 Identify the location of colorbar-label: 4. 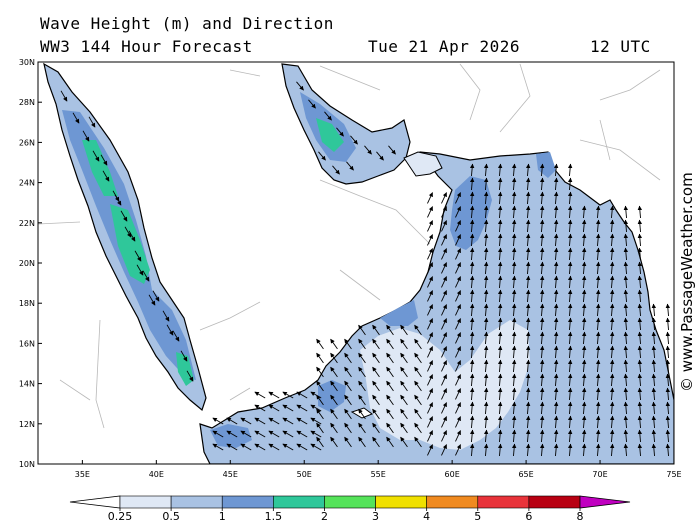
(426, 516).